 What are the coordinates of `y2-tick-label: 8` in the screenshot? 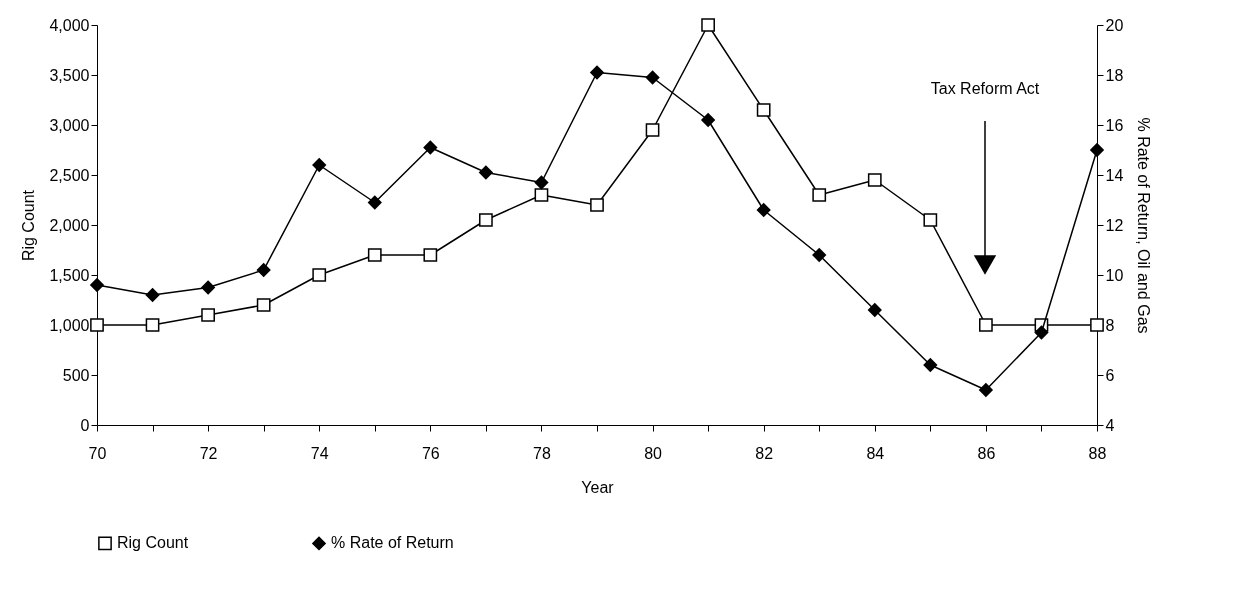 It's located at (1110, 325).